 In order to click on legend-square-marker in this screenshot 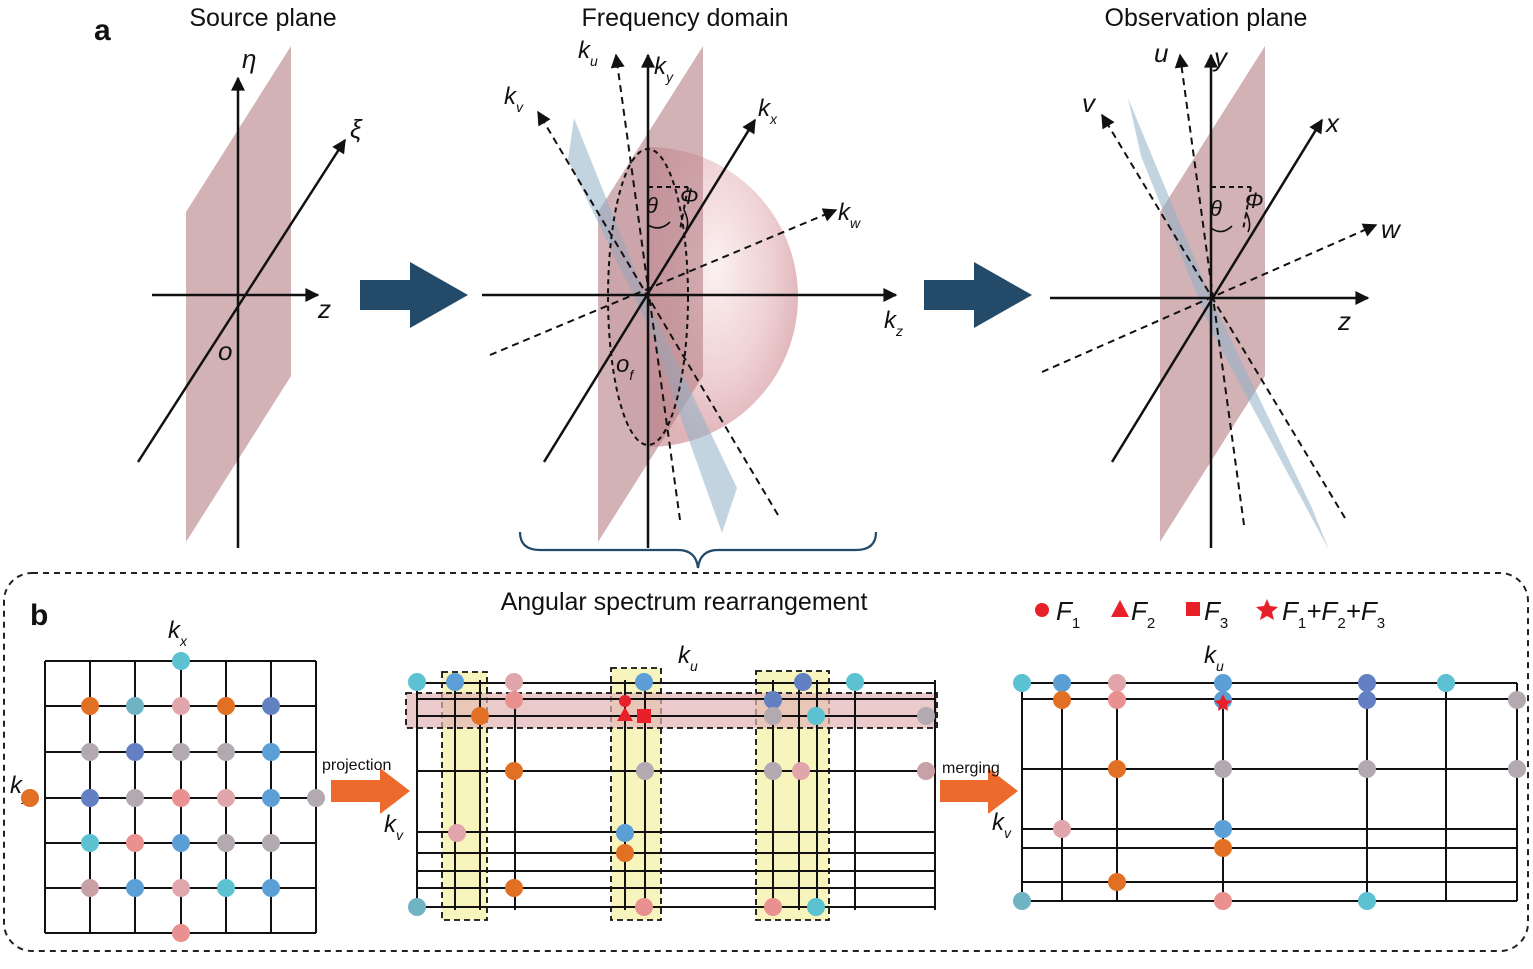, I will do `click(1193, 609)`.